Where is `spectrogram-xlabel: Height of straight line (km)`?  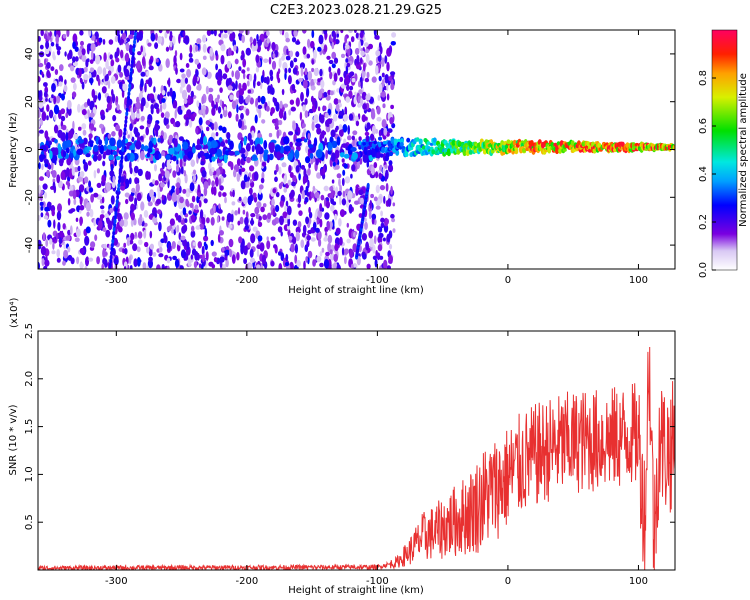 spectrogram-xlabel: Height of straight line (km) is located at coordinates (356, 290).